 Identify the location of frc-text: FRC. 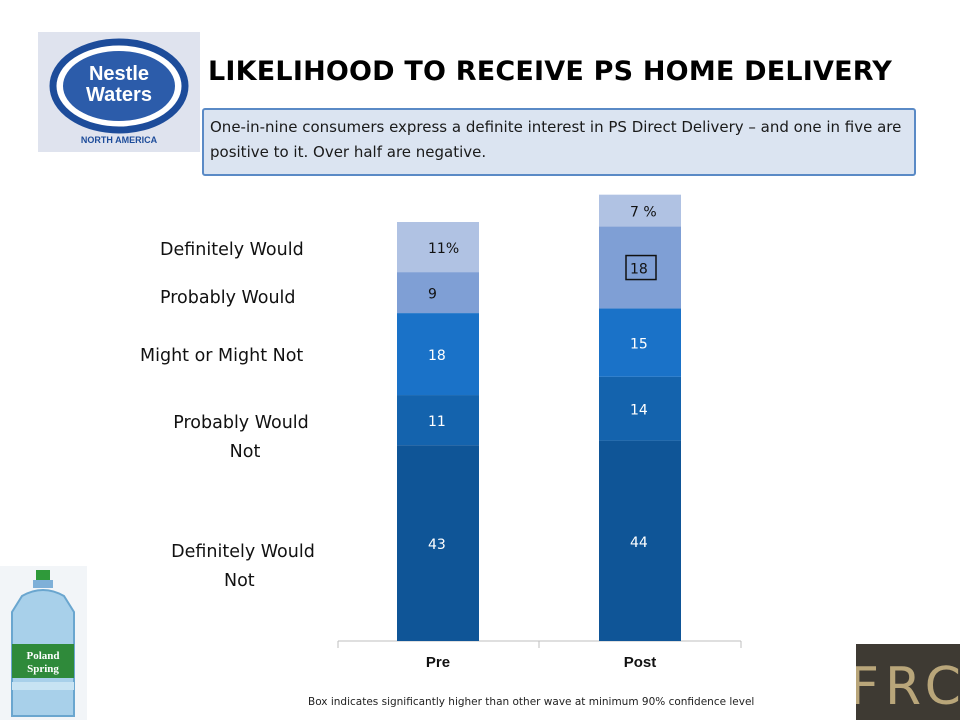
(908, 687).